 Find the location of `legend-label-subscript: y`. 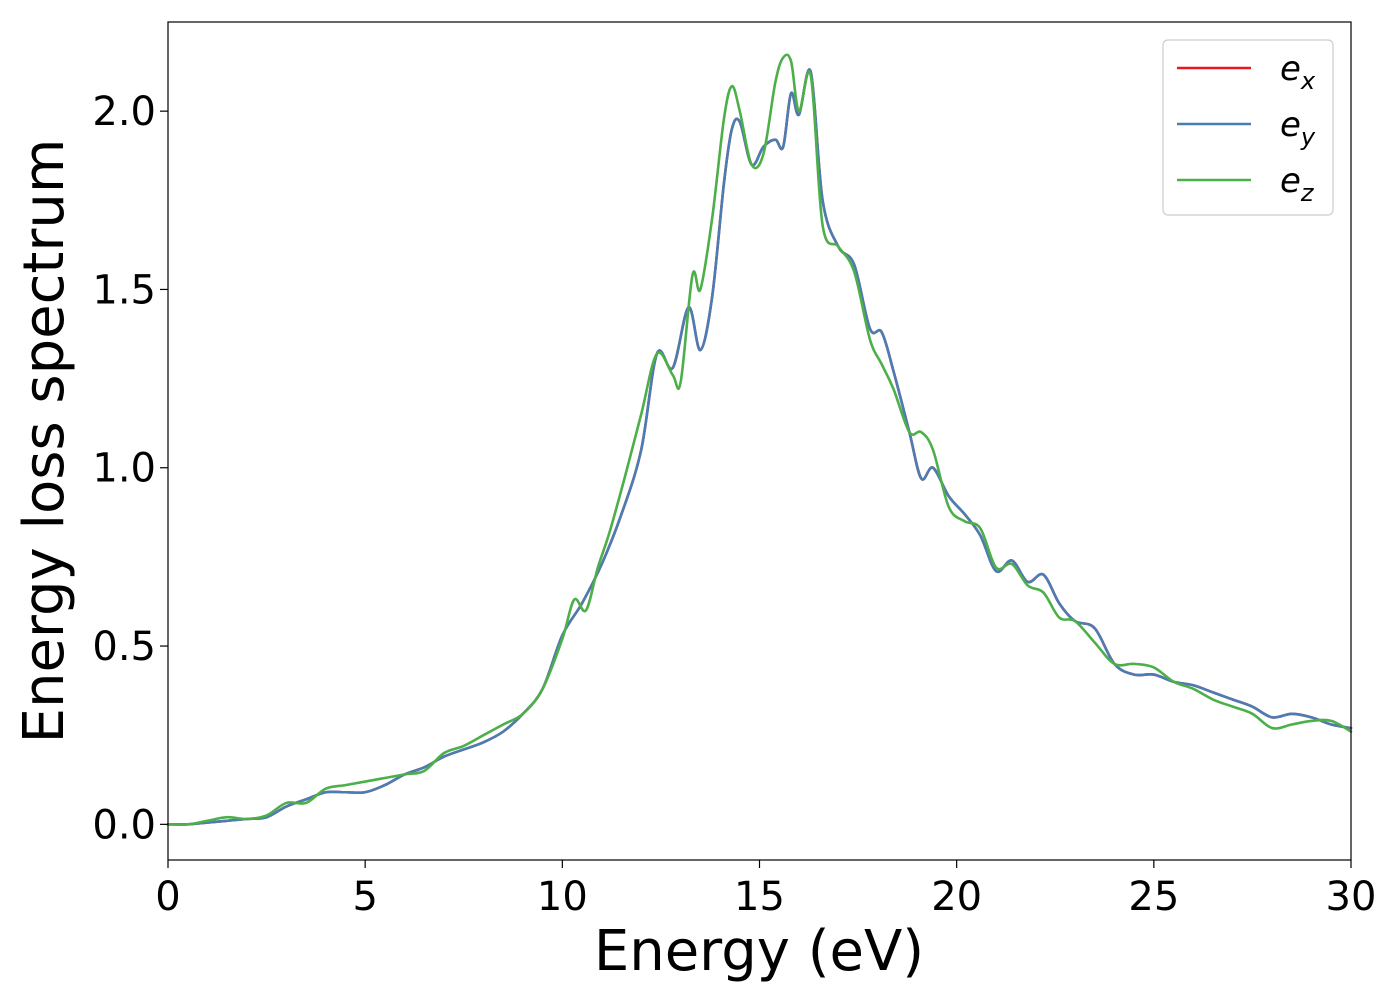

legend-label-subscript: y is located at coordinates (1308, 137).